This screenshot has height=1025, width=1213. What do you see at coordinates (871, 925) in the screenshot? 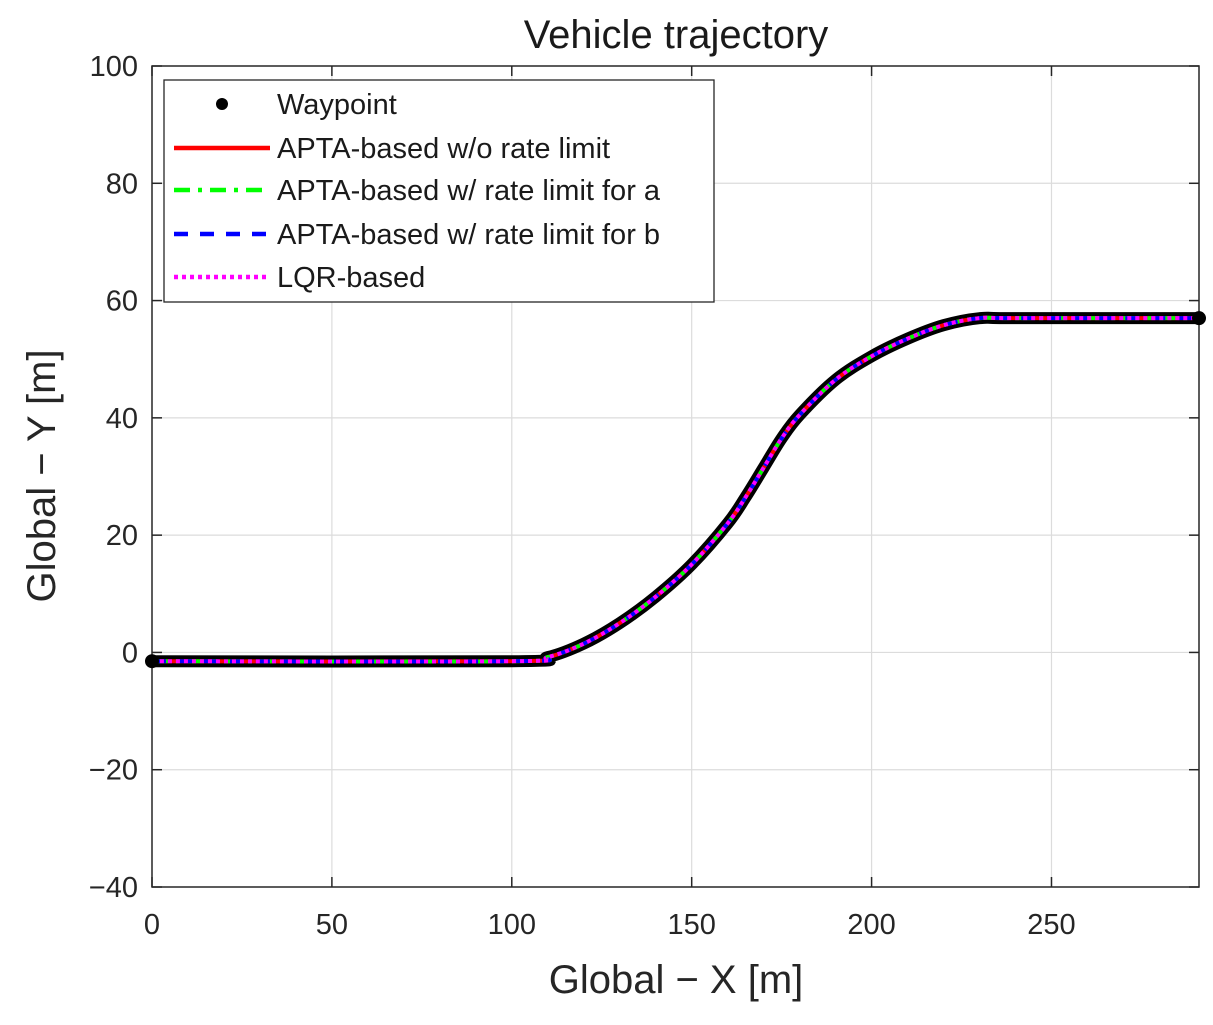
I see `x-tick-label: 200` at bounding box center [871, 925].